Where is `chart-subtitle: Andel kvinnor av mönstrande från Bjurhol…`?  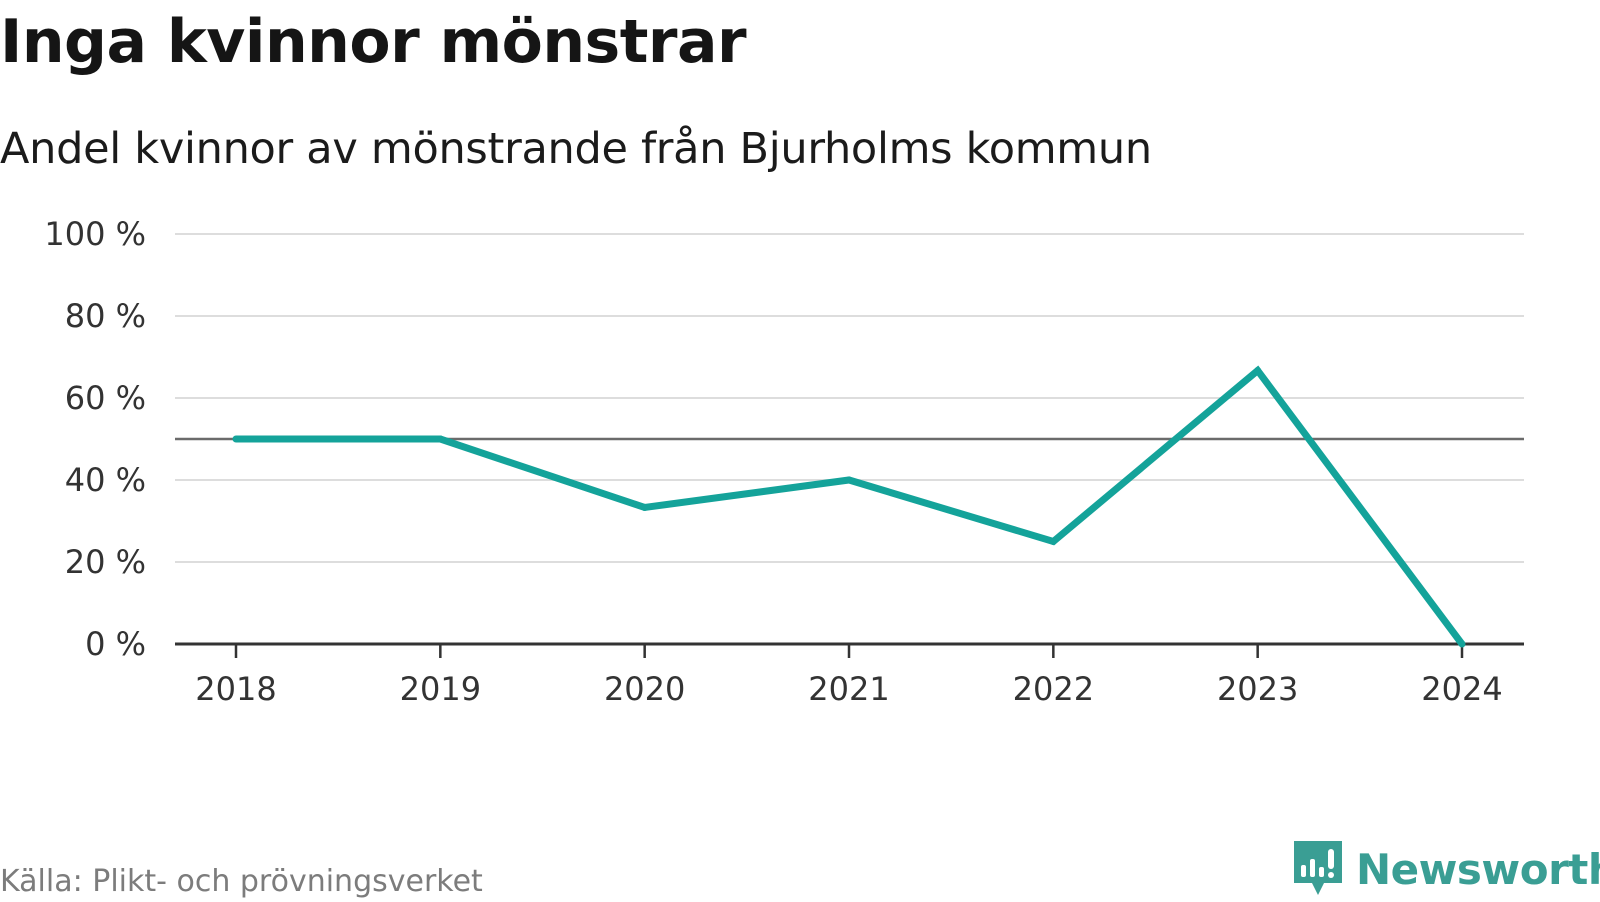 chart-subtitle: Andel kvinnor av mönstrande från Bjurhol… is located at coordinates (576, 149).